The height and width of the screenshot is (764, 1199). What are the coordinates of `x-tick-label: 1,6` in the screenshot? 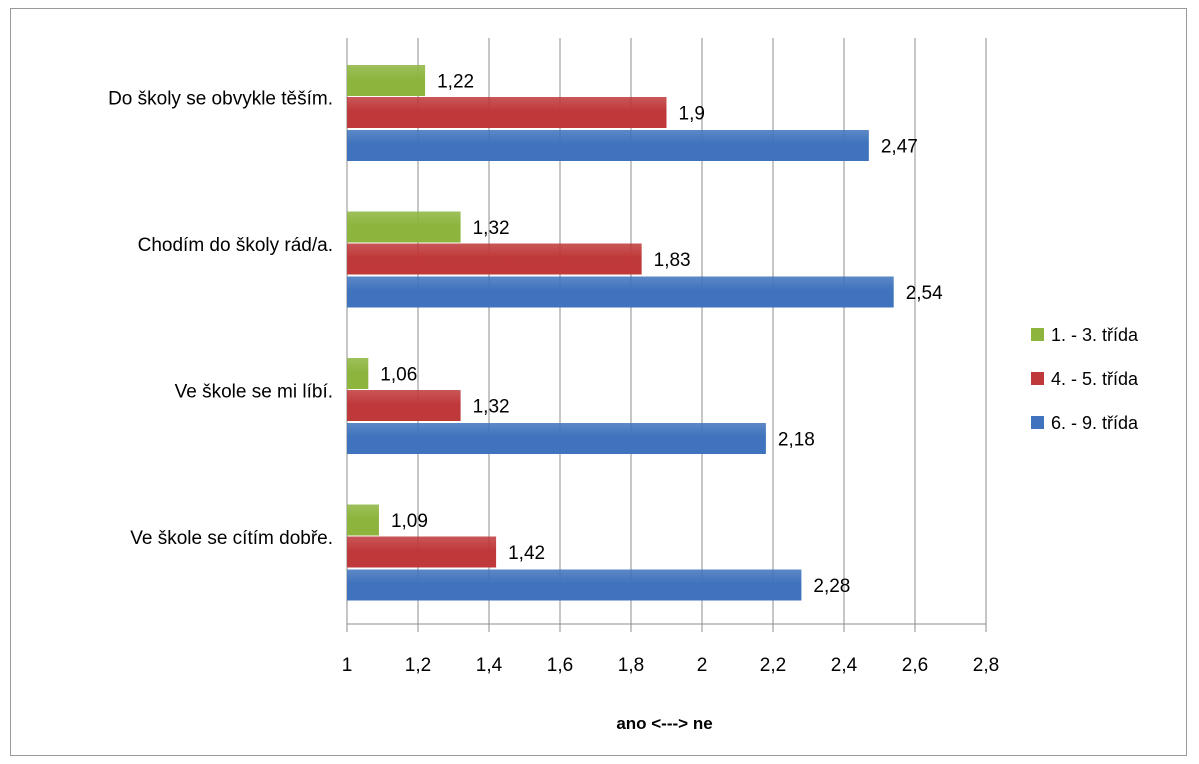 It's located at (560, 665).